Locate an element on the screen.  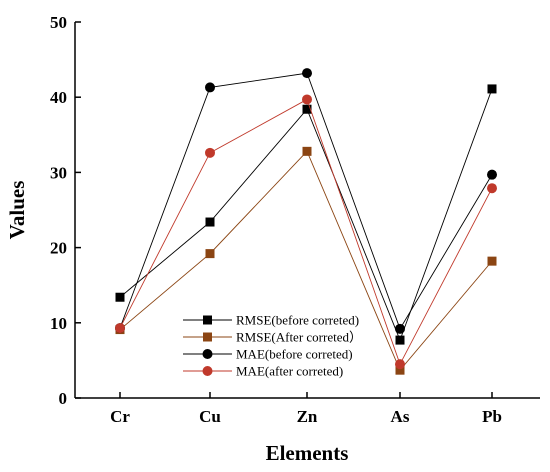
y-axis-ticks: 0 10 20 30 40 50 is located at coordinates (65, 210).